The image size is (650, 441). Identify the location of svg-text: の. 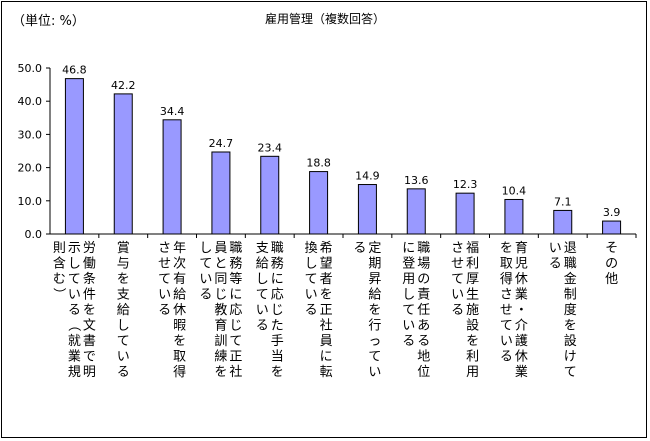
(611, 264).